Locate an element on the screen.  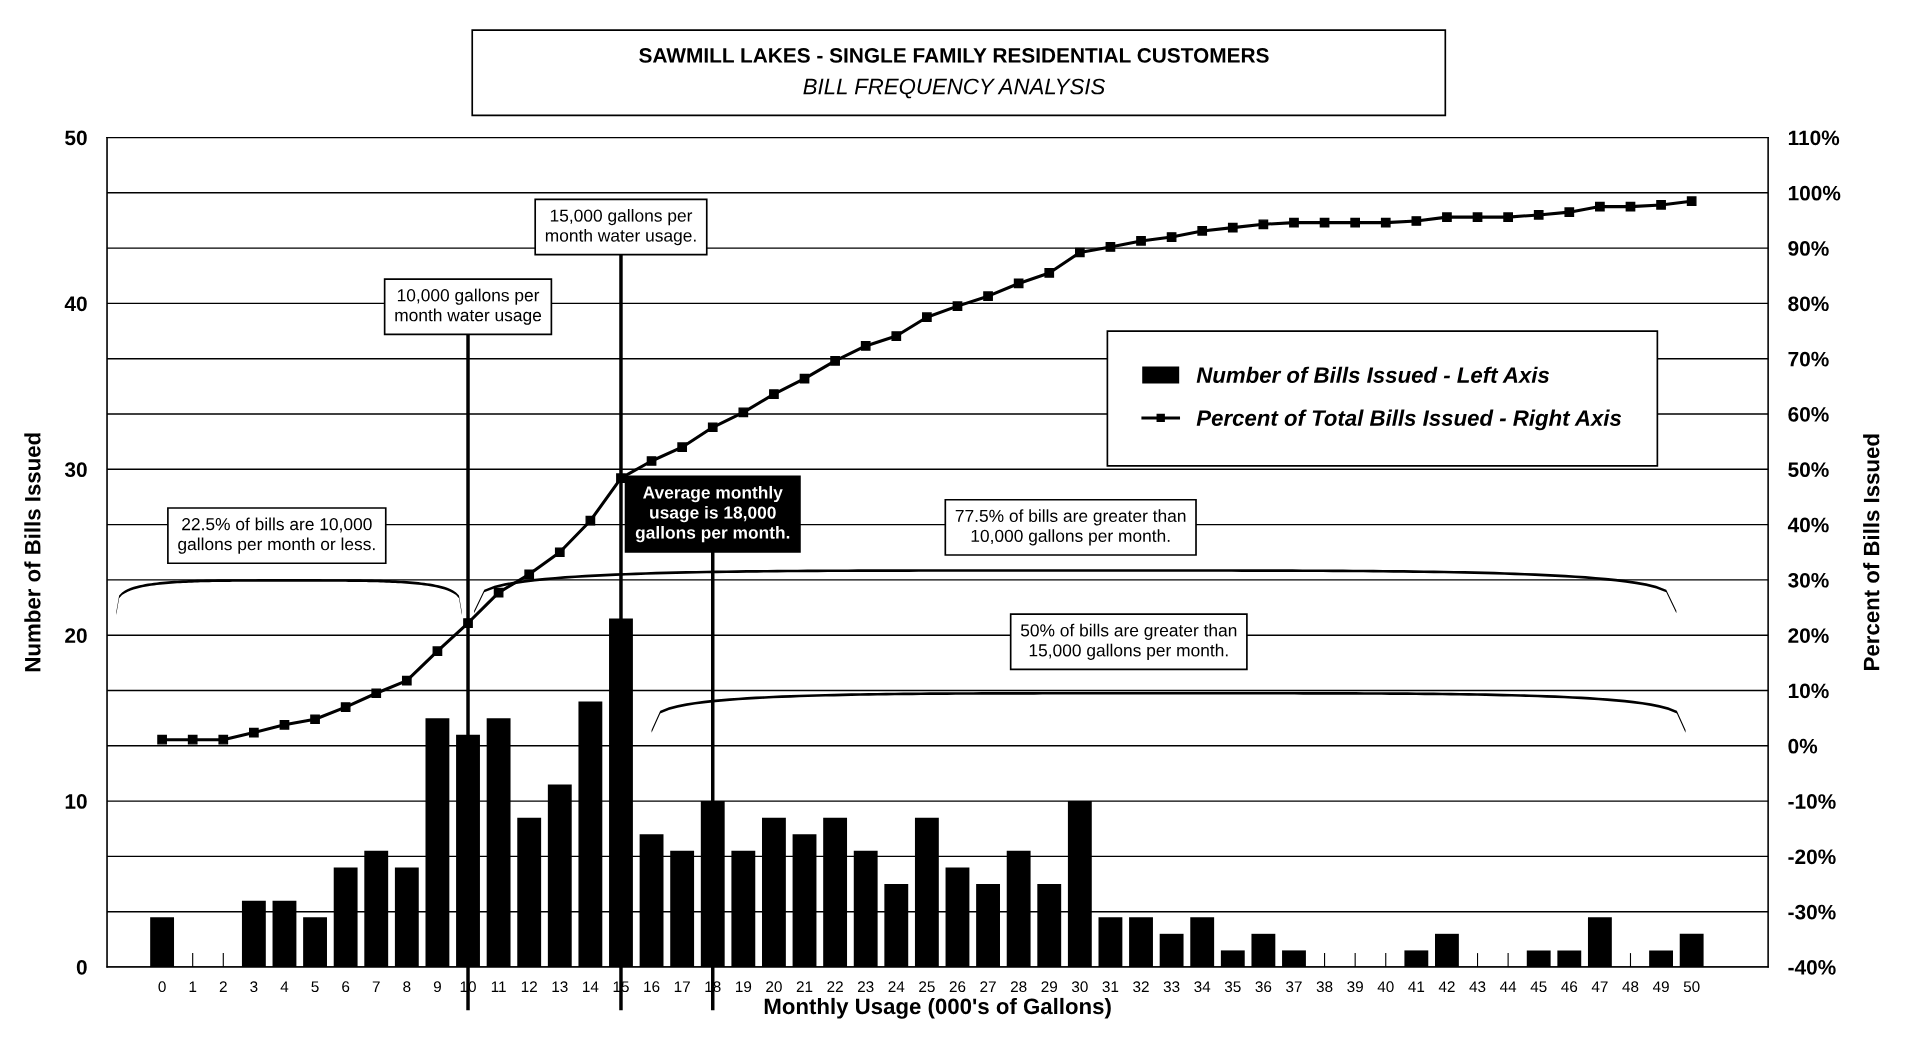
x-tick-label: 33 is located at coordinates (1171, 987).